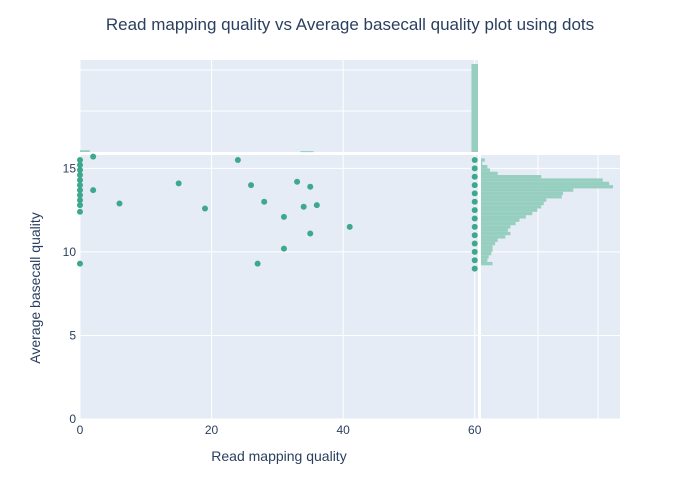  I want to click on x-axis-ticks: 0 20 40 60, so click(279, 430).